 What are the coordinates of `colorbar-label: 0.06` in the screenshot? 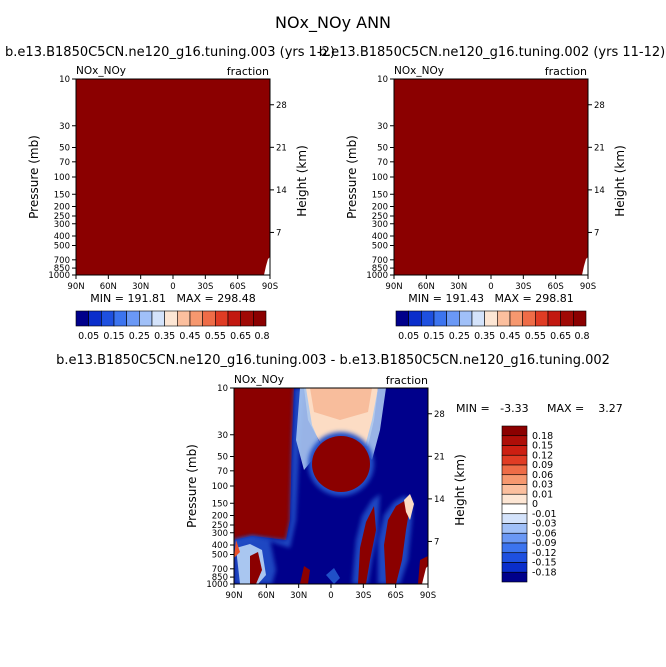 It's located at (542, 475).